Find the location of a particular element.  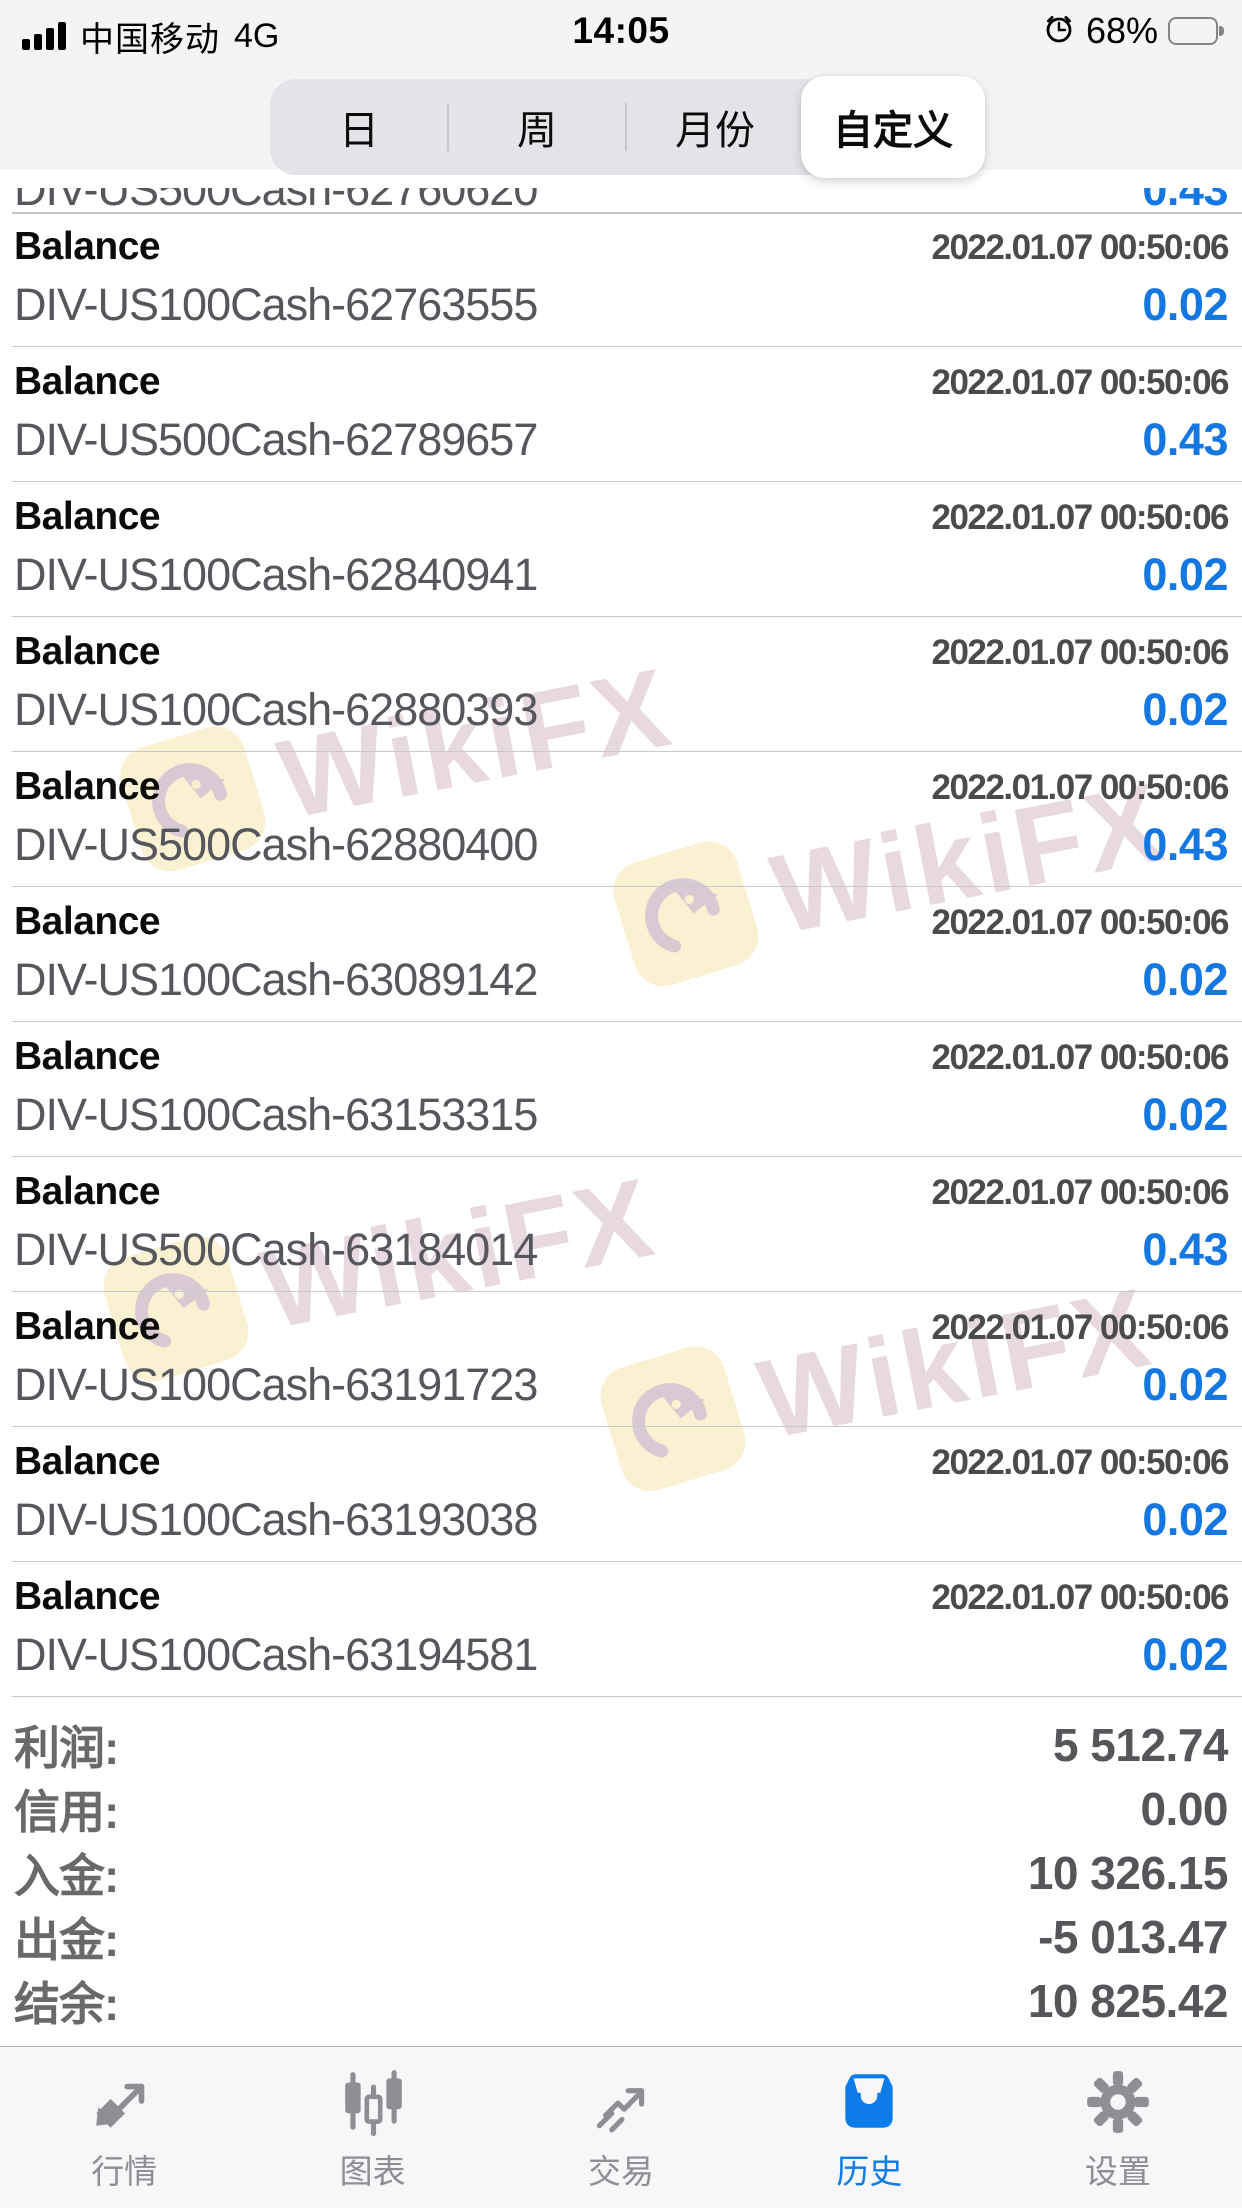

row-ticket: DIV-US100Cash-63193038 is located at coordinates (276, 1519).